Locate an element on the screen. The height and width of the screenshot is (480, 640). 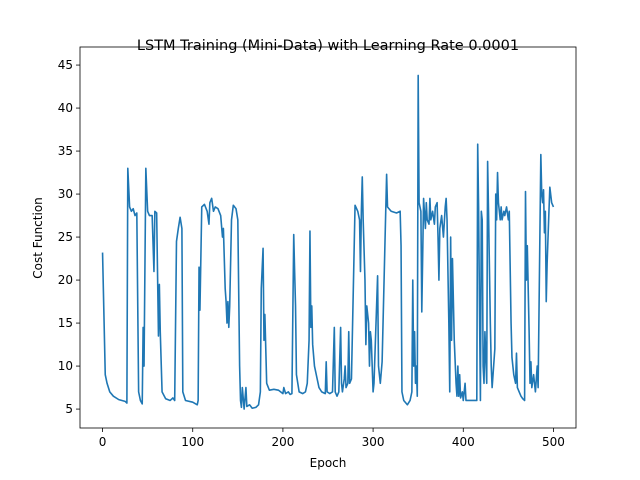
x-tick-label: 400 is located at coordinates (463, 442).